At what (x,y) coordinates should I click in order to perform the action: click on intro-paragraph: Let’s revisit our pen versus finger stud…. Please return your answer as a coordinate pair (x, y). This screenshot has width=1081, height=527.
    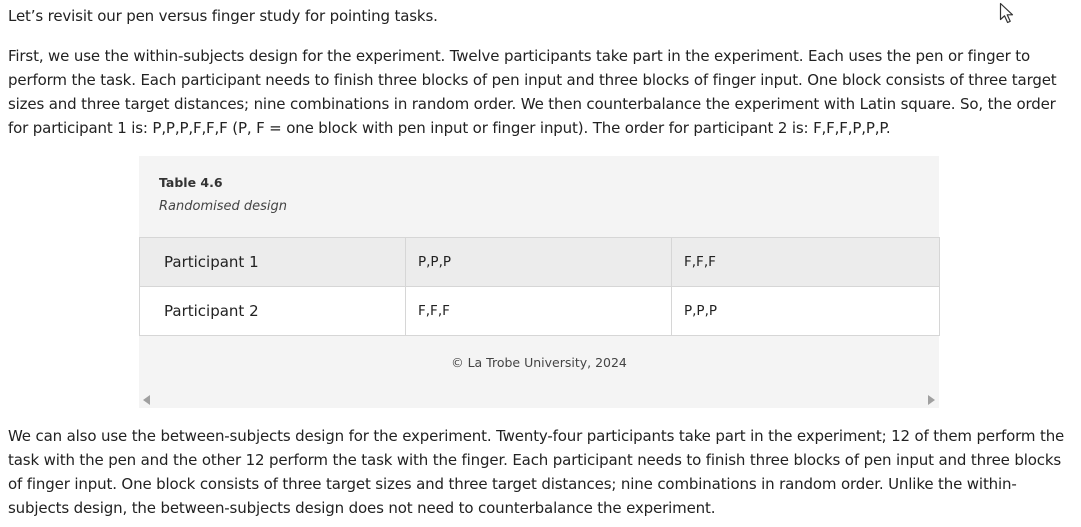
    Looking at the image, I should click on (223, 16).